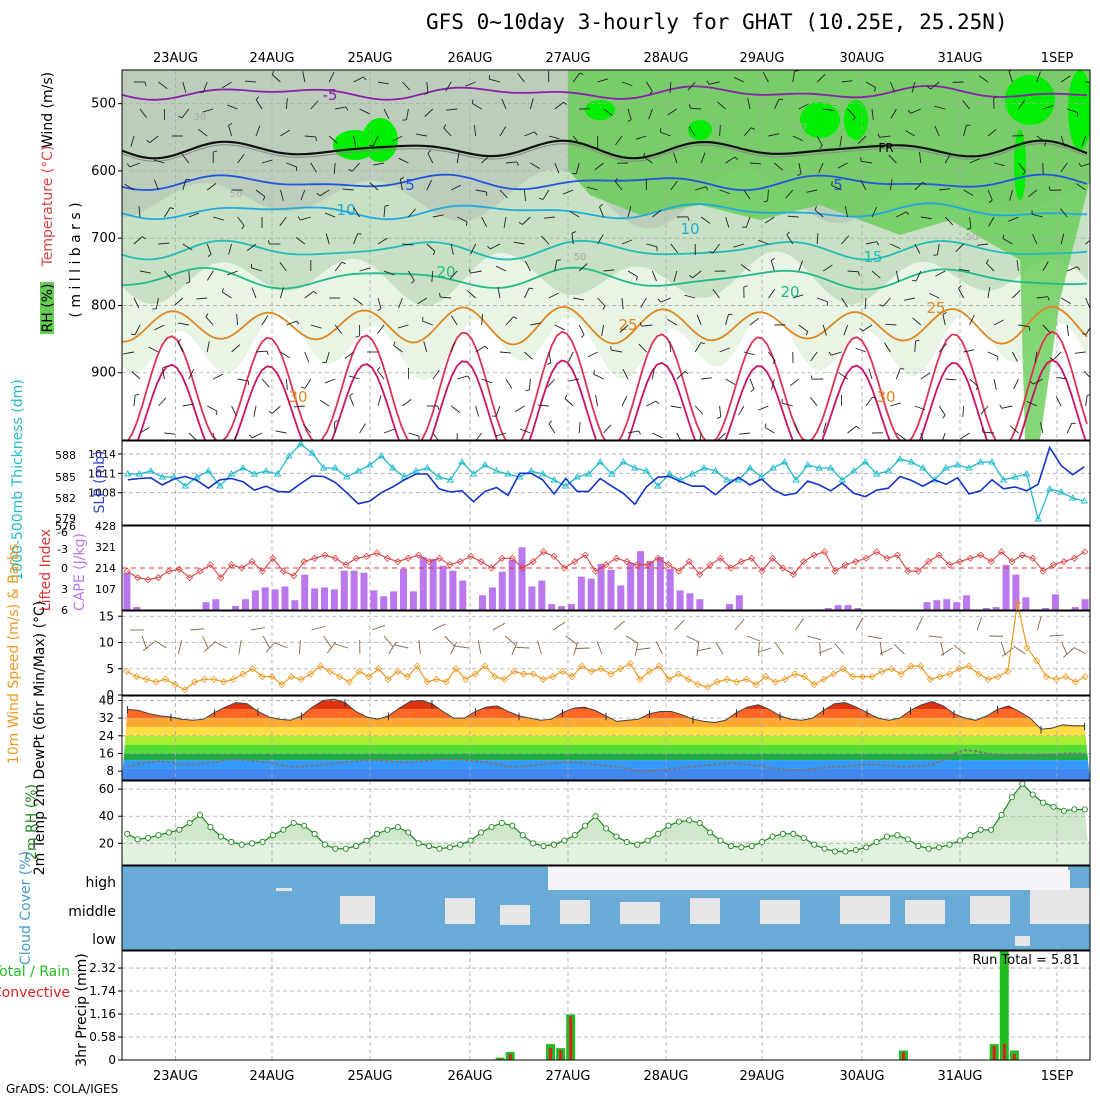 This screenshot has height=1100, width=1100. What do you see at coordinates (761, 1076) in the screenshot?
I see `date-label-bottom: 29AUG` at bounding box center [761, 1076].